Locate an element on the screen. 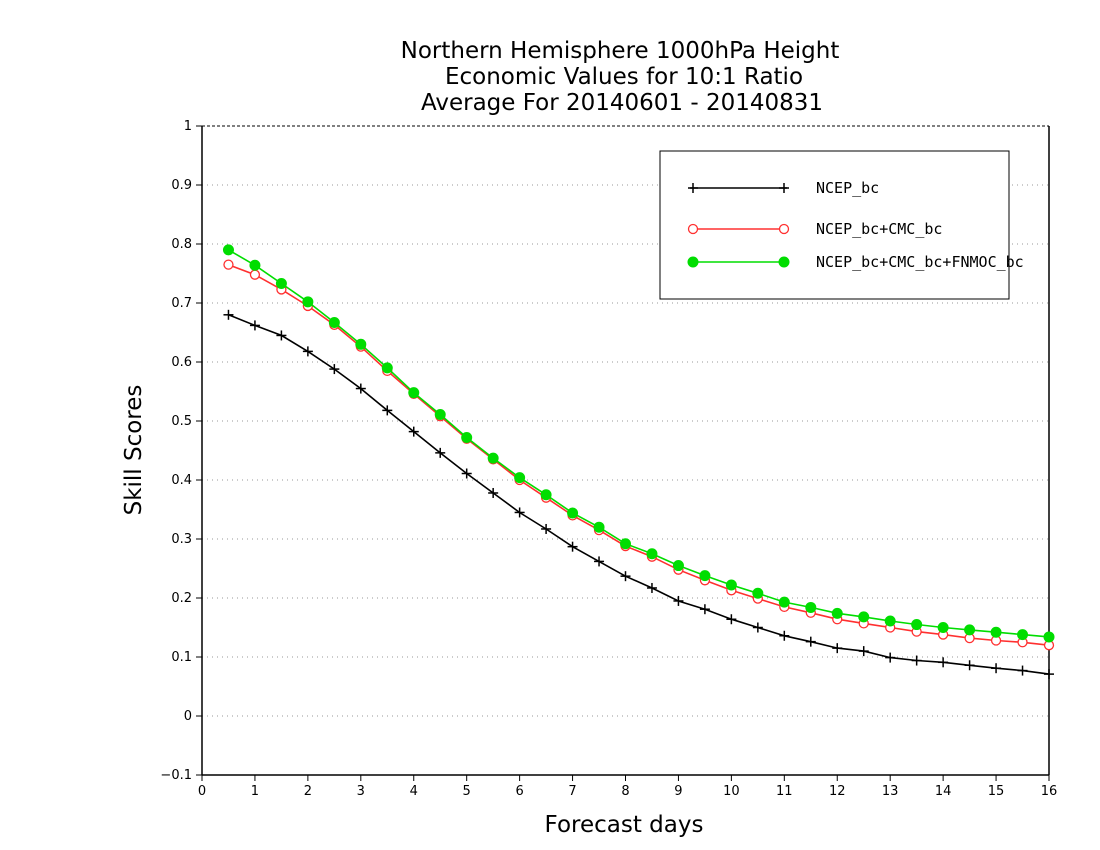  x-tick-label: 3 is located at coordinates (361, 791).